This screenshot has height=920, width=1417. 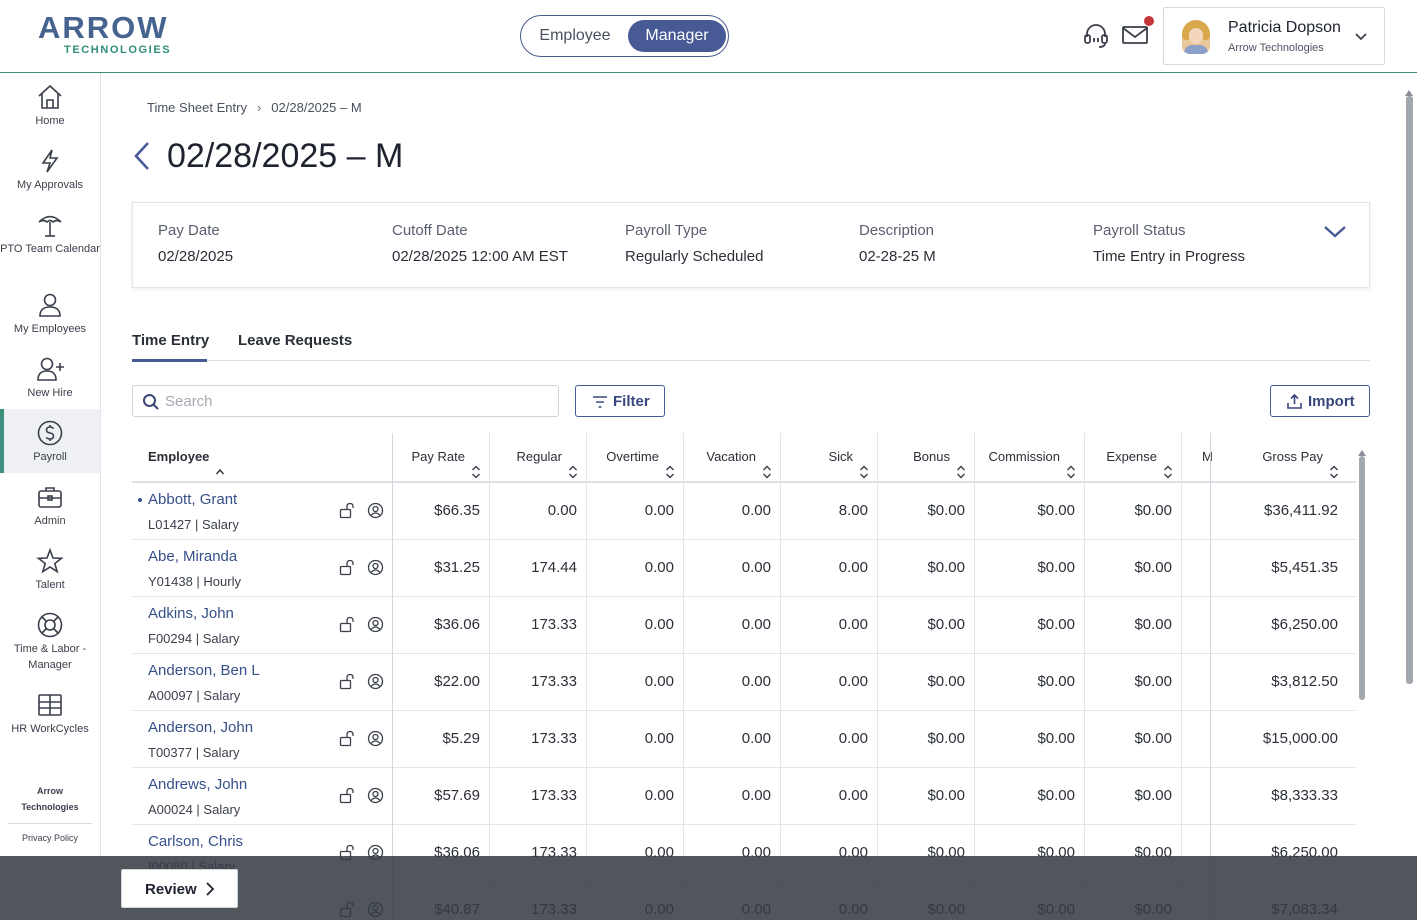 I want to click on arrow-technologies-logo: ARROW TECHNOLOGIES, so click(x=104, y=36).